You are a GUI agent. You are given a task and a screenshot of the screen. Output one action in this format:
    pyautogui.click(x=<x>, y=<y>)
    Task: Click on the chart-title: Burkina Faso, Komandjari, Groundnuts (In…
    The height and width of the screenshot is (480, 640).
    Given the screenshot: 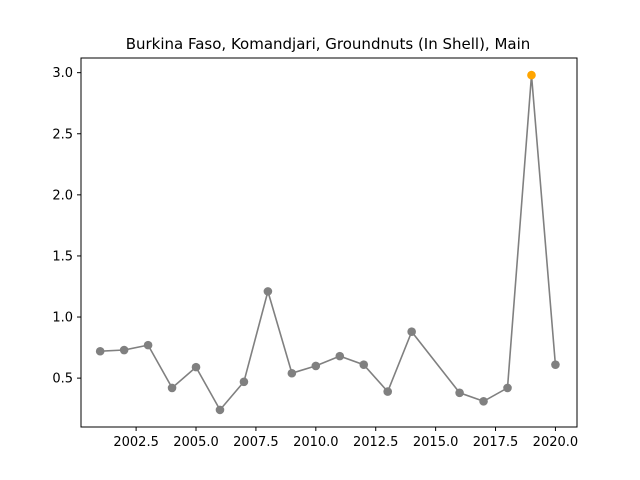 What is the action you would take?
    pyautogui.click(x=328, y=44)
    